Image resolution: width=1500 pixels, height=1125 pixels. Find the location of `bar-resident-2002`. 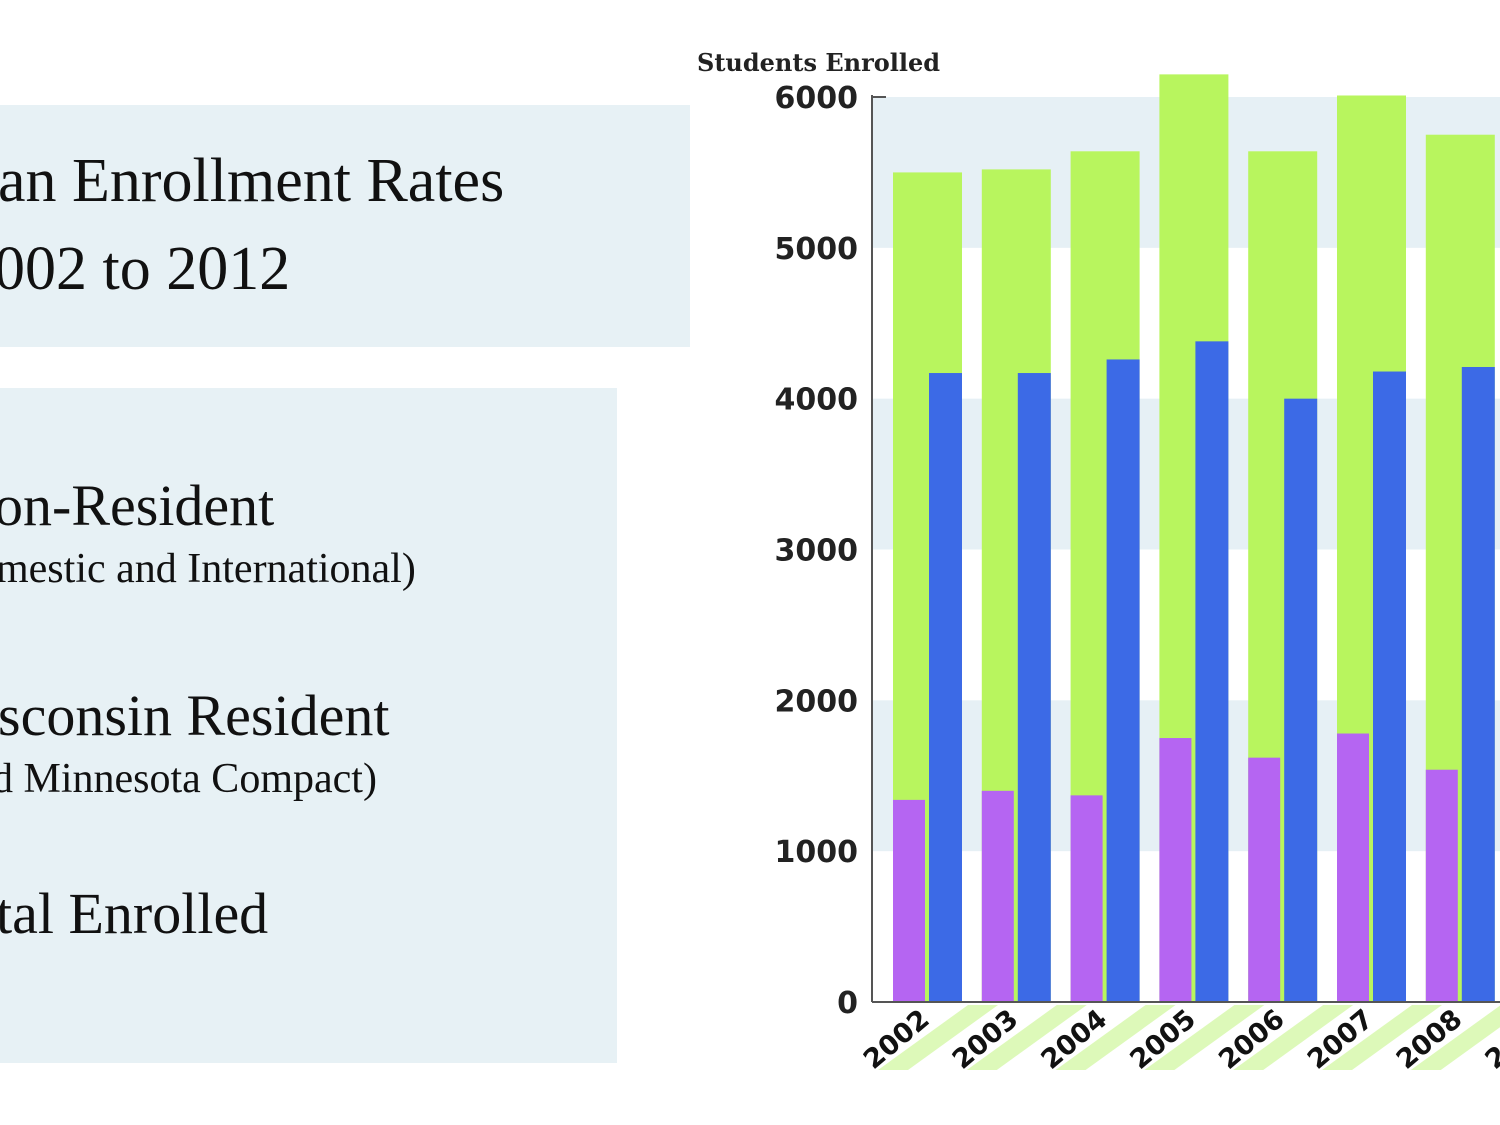

bar-resident-2002 is located at coordinates (945, 687).